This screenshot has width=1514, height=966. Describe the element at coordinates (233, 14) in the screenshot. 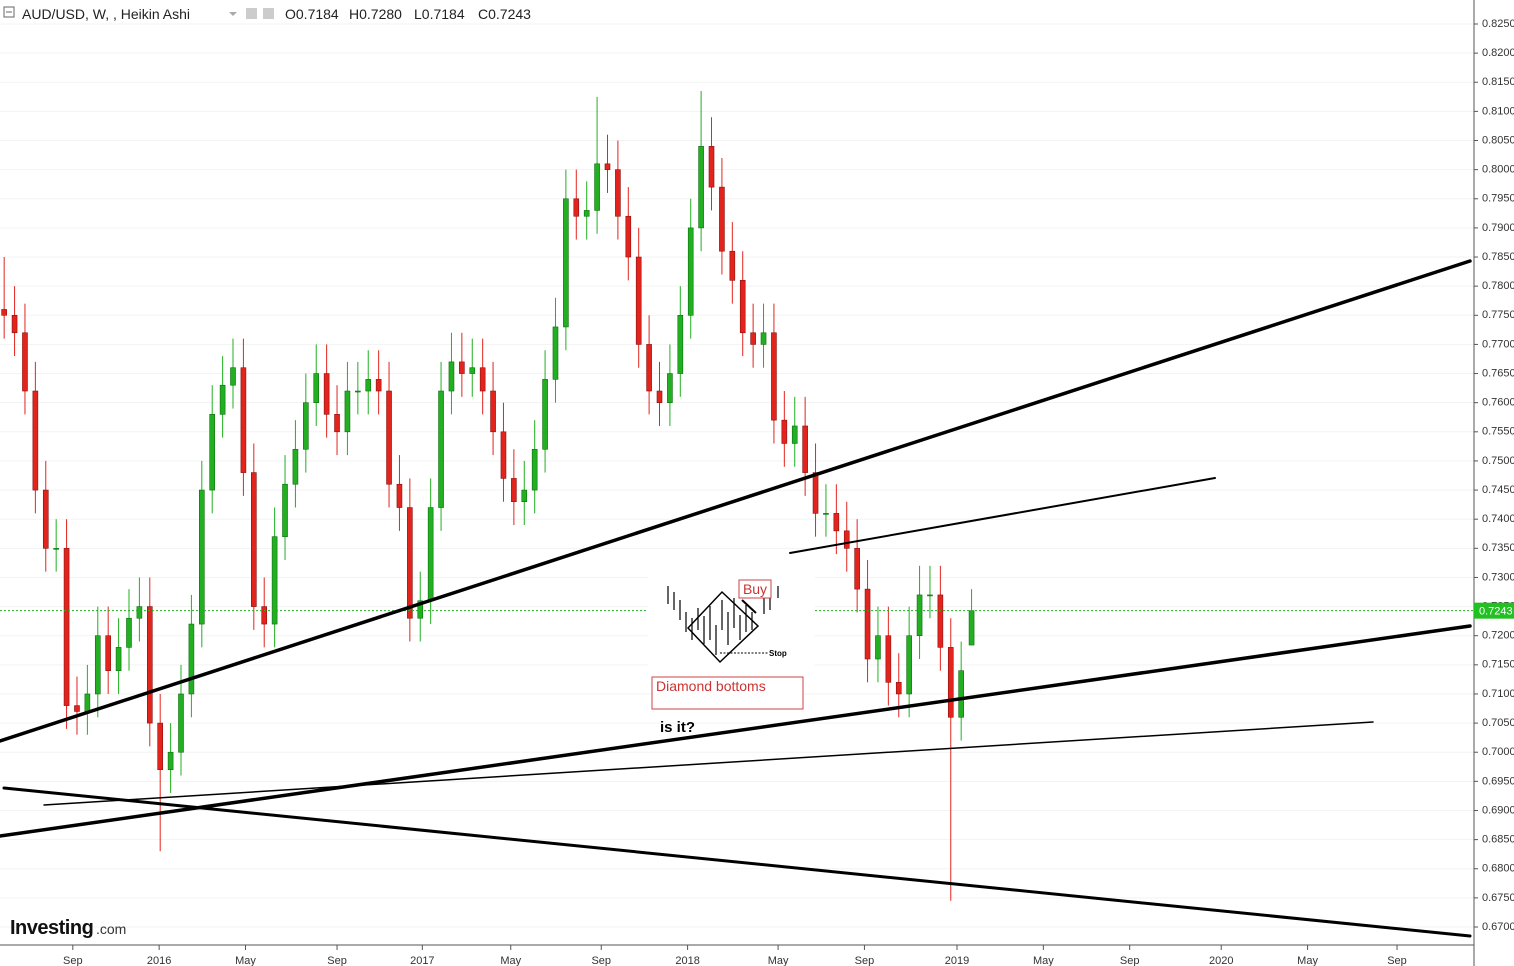

I see `dropdown-arrow` at that location.